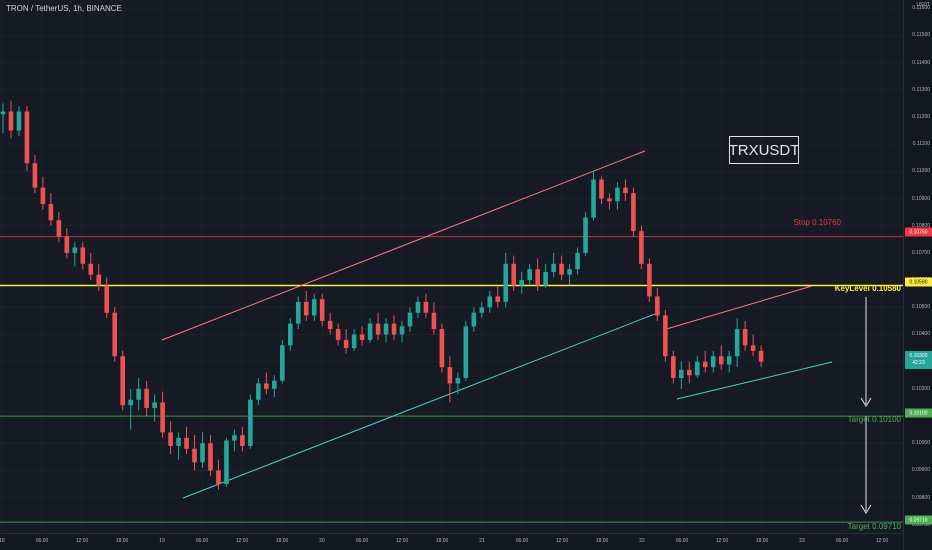 The image size is (932, 550). What do you see at coordinates (64, 8) in the screenshot?
I see `symbol-title: TRON / TetherUS, 1h, BINANCE` at bounding box center [64, 8].